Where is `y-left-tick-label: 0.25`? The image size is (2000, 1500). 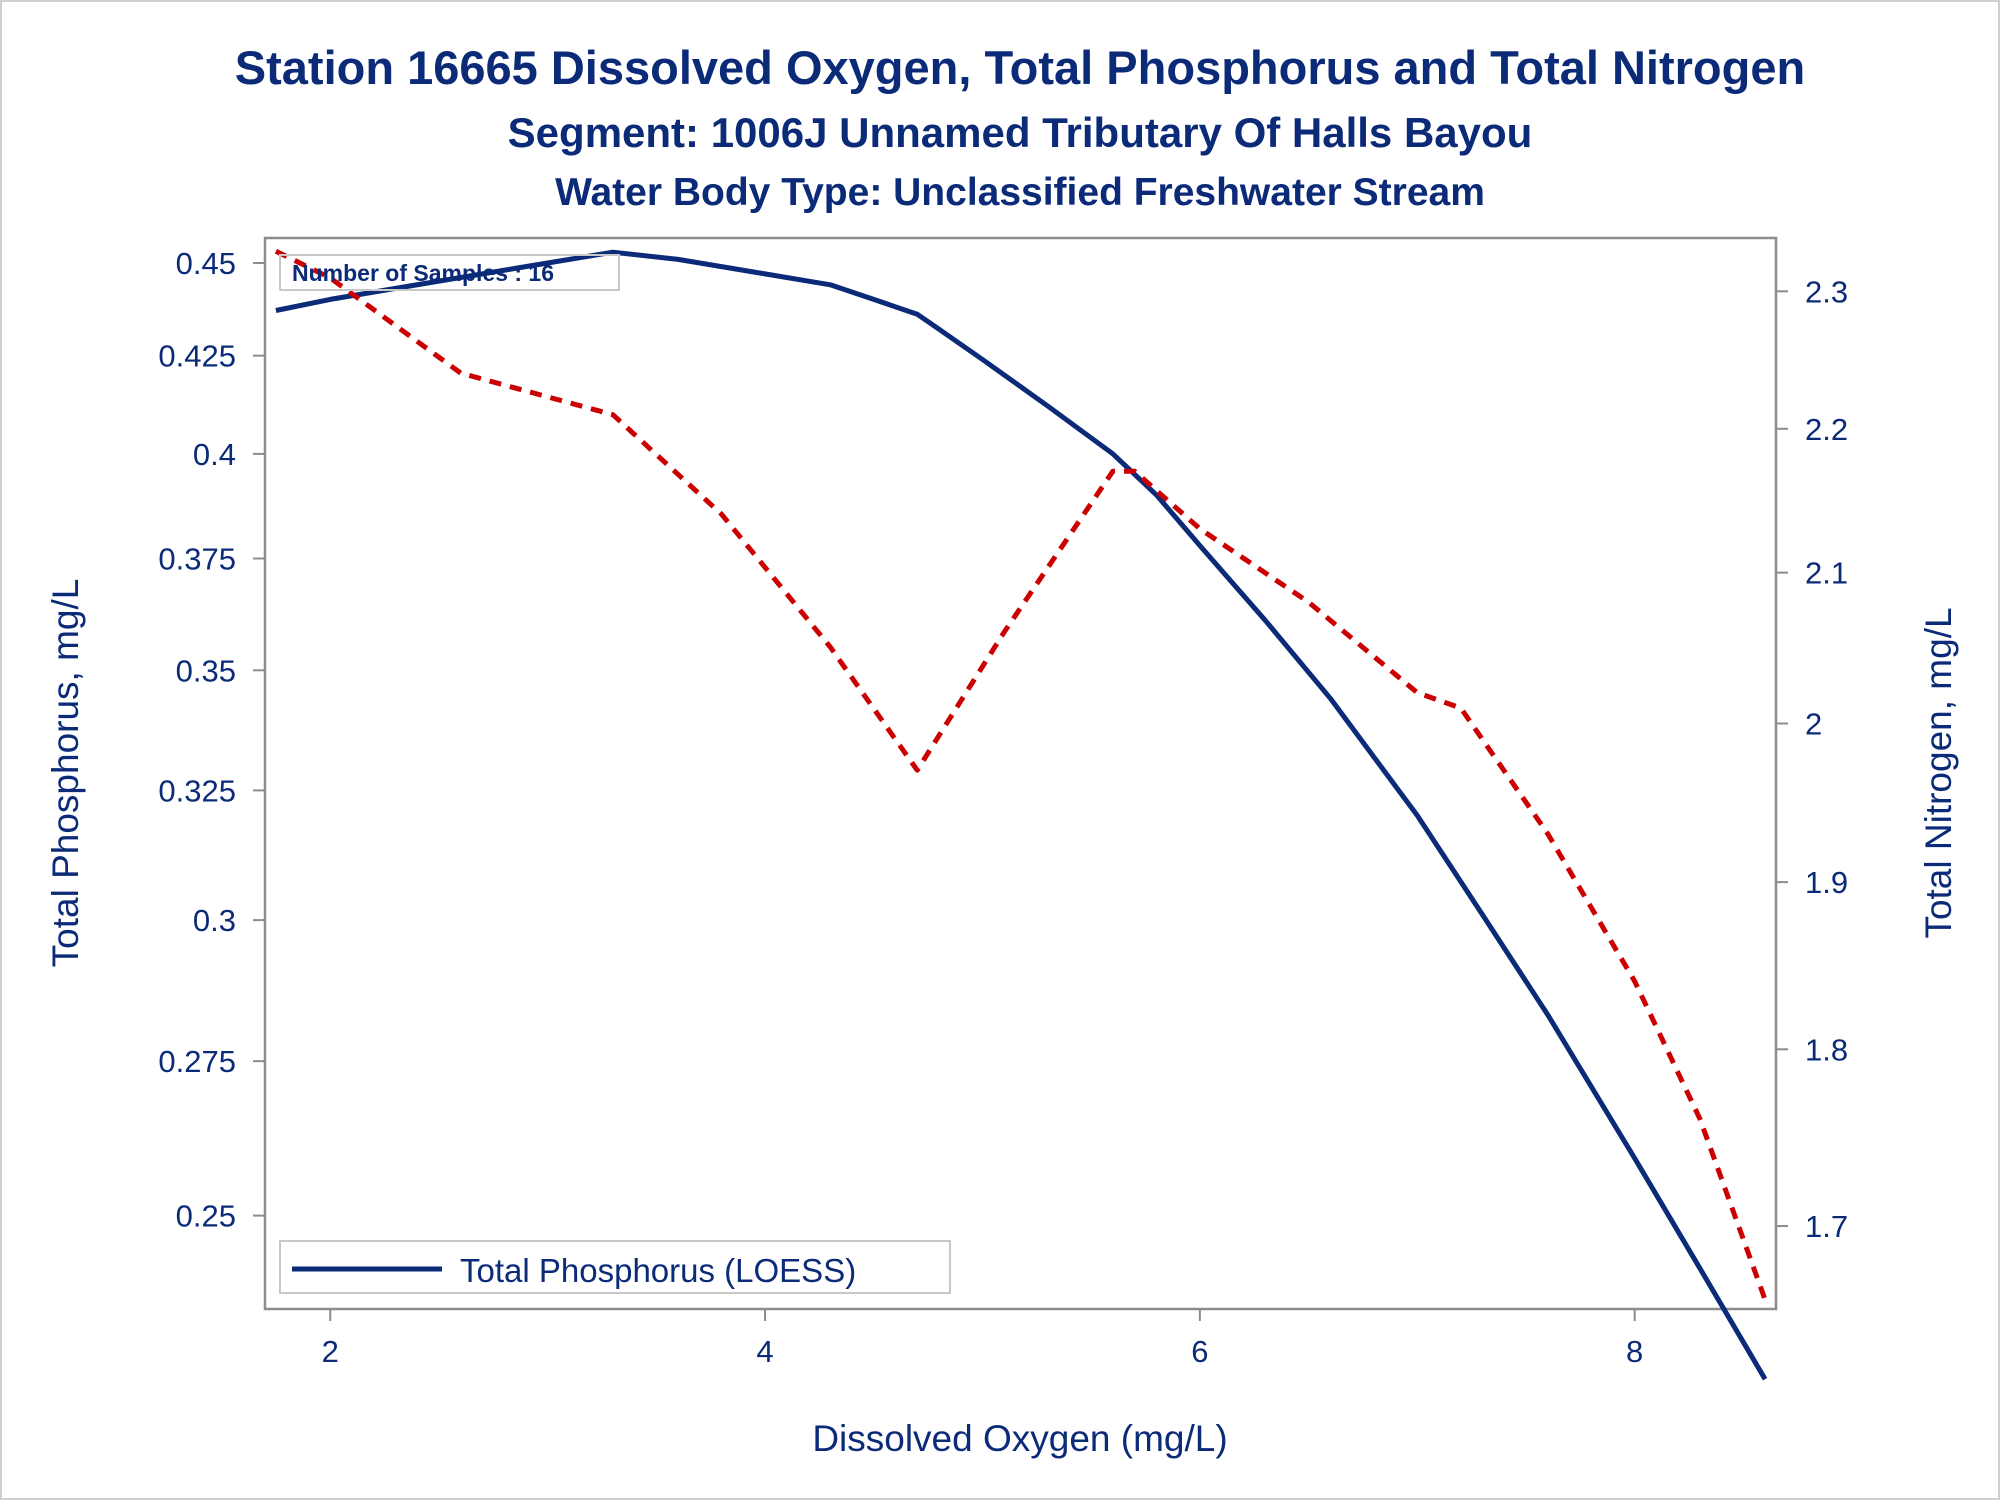
y-left-tick-label: 0.25 is located at coordinates (206, 1216).